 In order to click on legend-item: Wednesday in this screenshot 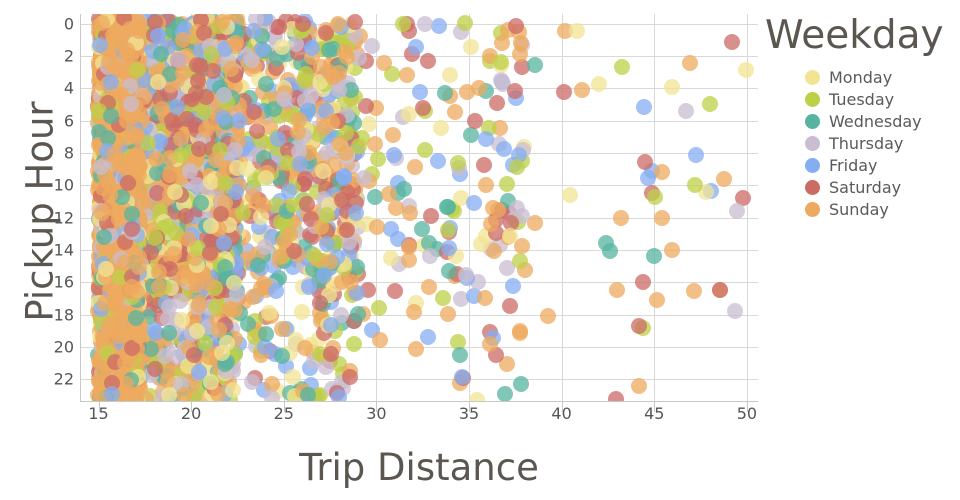, I will do `click(882, 121)`.